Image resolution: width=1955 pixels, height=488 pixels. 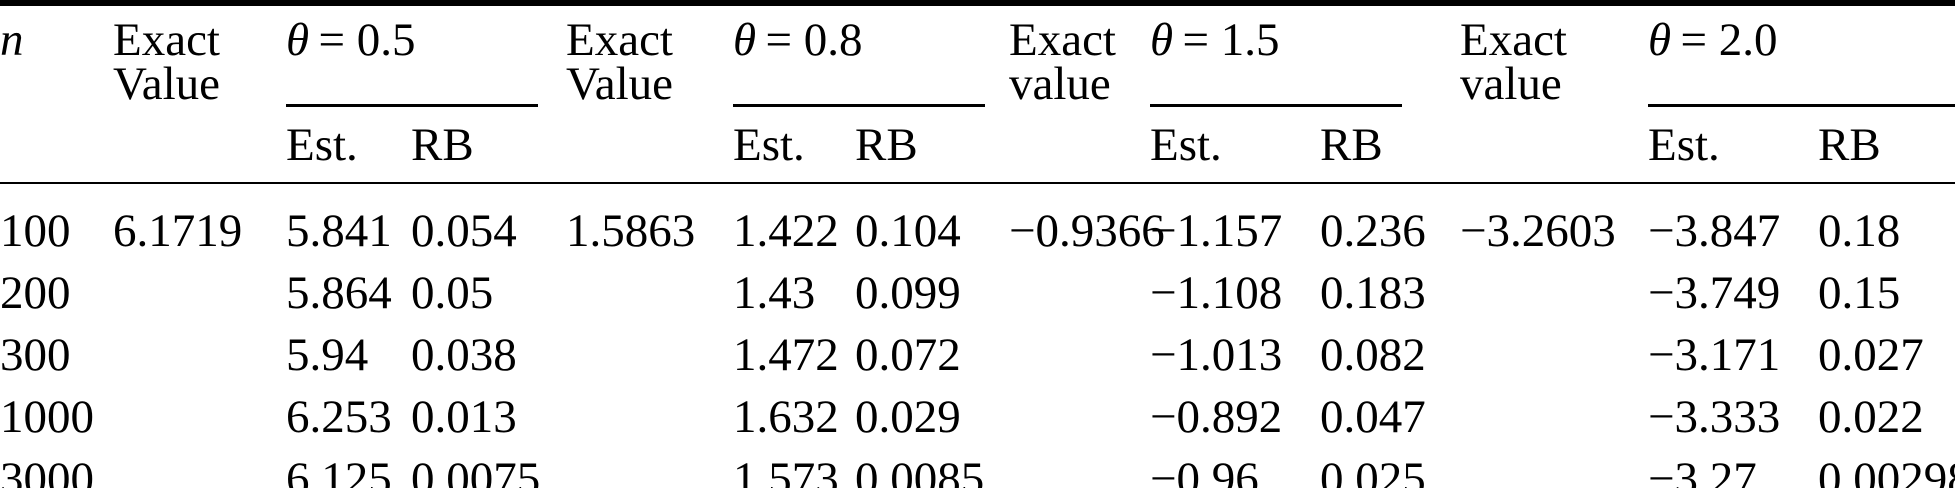 I want to click on cell-rb: 0.082, so click(x=1373, y=355).